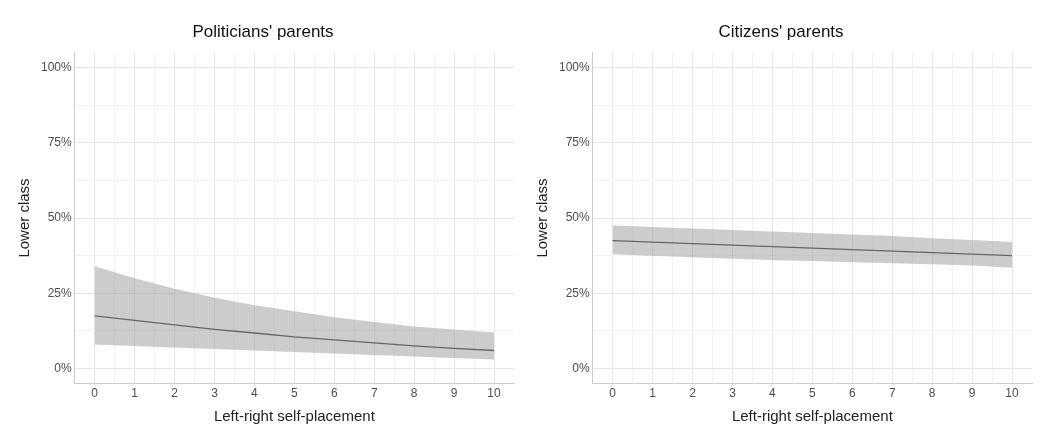 The width and height of the screenshot is (1052, 442). Describe the element at coordinates (263, 31) in the screenshot. I see `chart-title: Politicians' parents` at that location.